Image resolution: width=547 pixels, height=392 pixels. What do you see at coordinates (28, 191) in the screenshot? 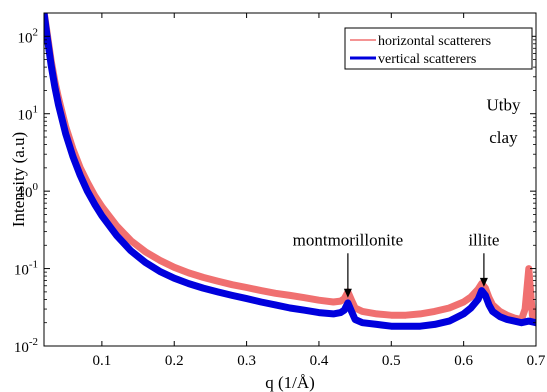
I see `y-tick-label: 10⁰` at bounding box center [28, 191].